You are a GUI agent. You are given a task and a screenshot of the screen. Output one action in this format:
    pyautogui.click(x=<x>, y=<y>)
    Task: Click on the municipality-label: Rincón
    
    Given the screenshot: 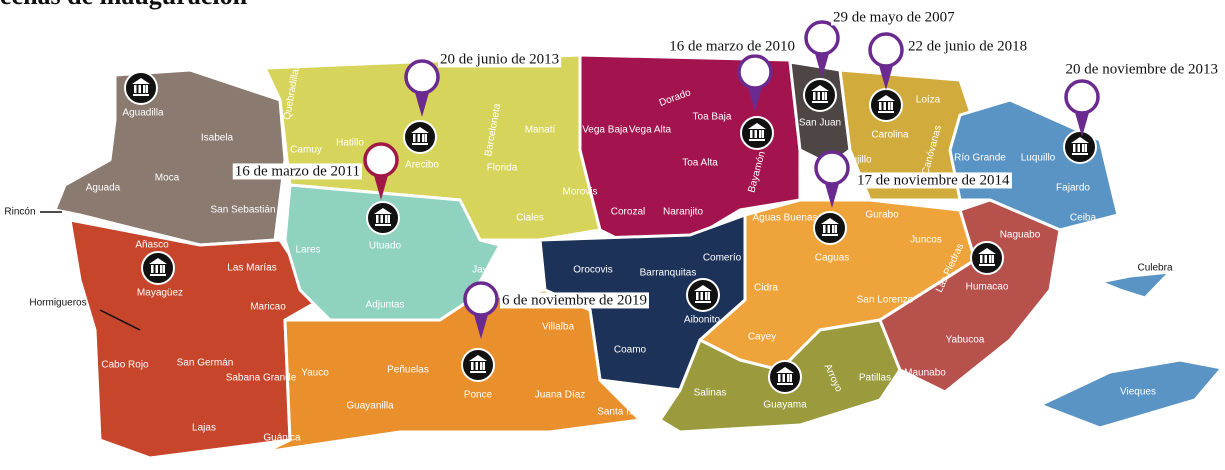 What is the action you would take?
    pyautogui.click(x=19, y=212)
    